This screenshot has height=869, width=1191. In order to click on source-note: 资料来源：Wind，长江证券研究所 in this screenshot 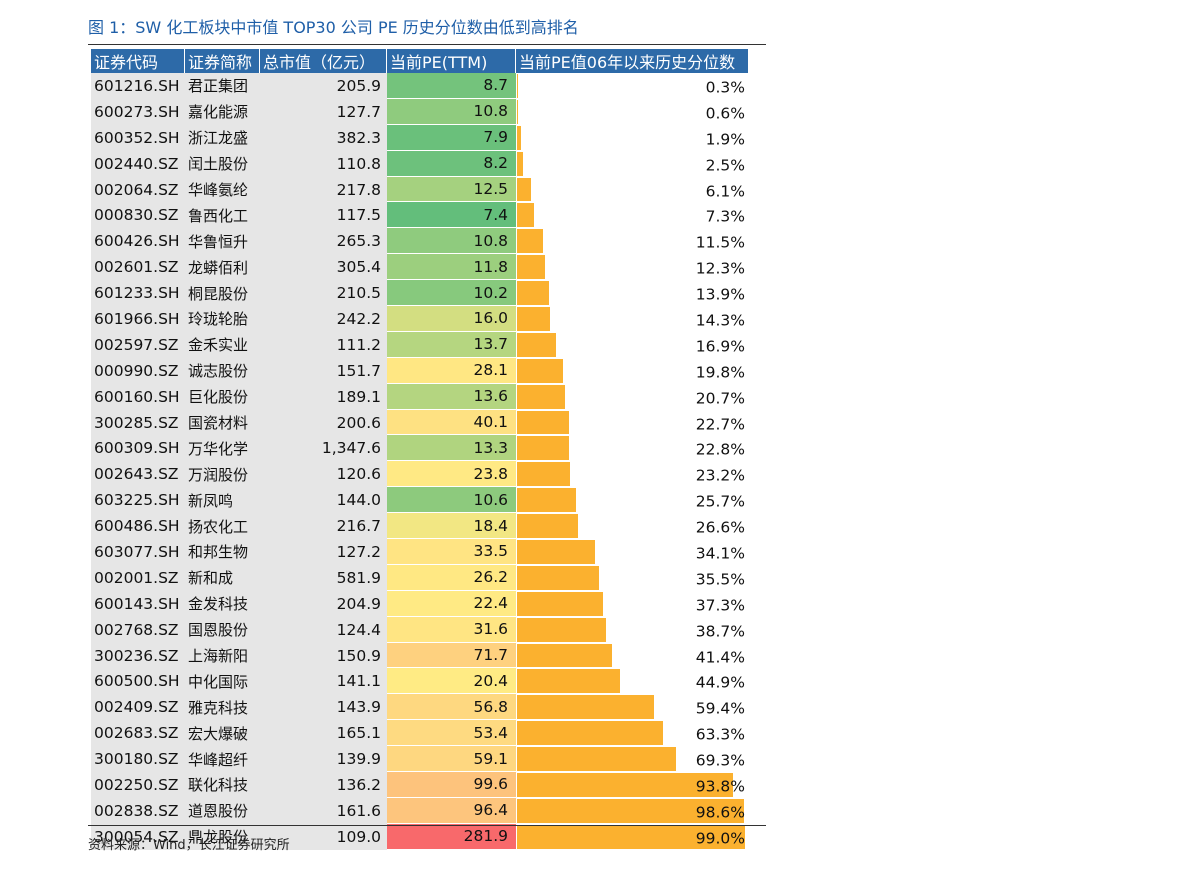, I will do `click(189, 845)`.